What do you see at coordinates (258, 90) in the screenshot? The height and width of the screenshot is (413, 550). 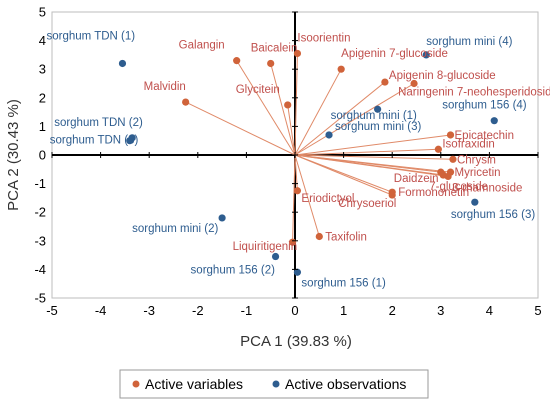 I see `variable-label-glycitein: Glycitein` at bounding box center [258, 90].